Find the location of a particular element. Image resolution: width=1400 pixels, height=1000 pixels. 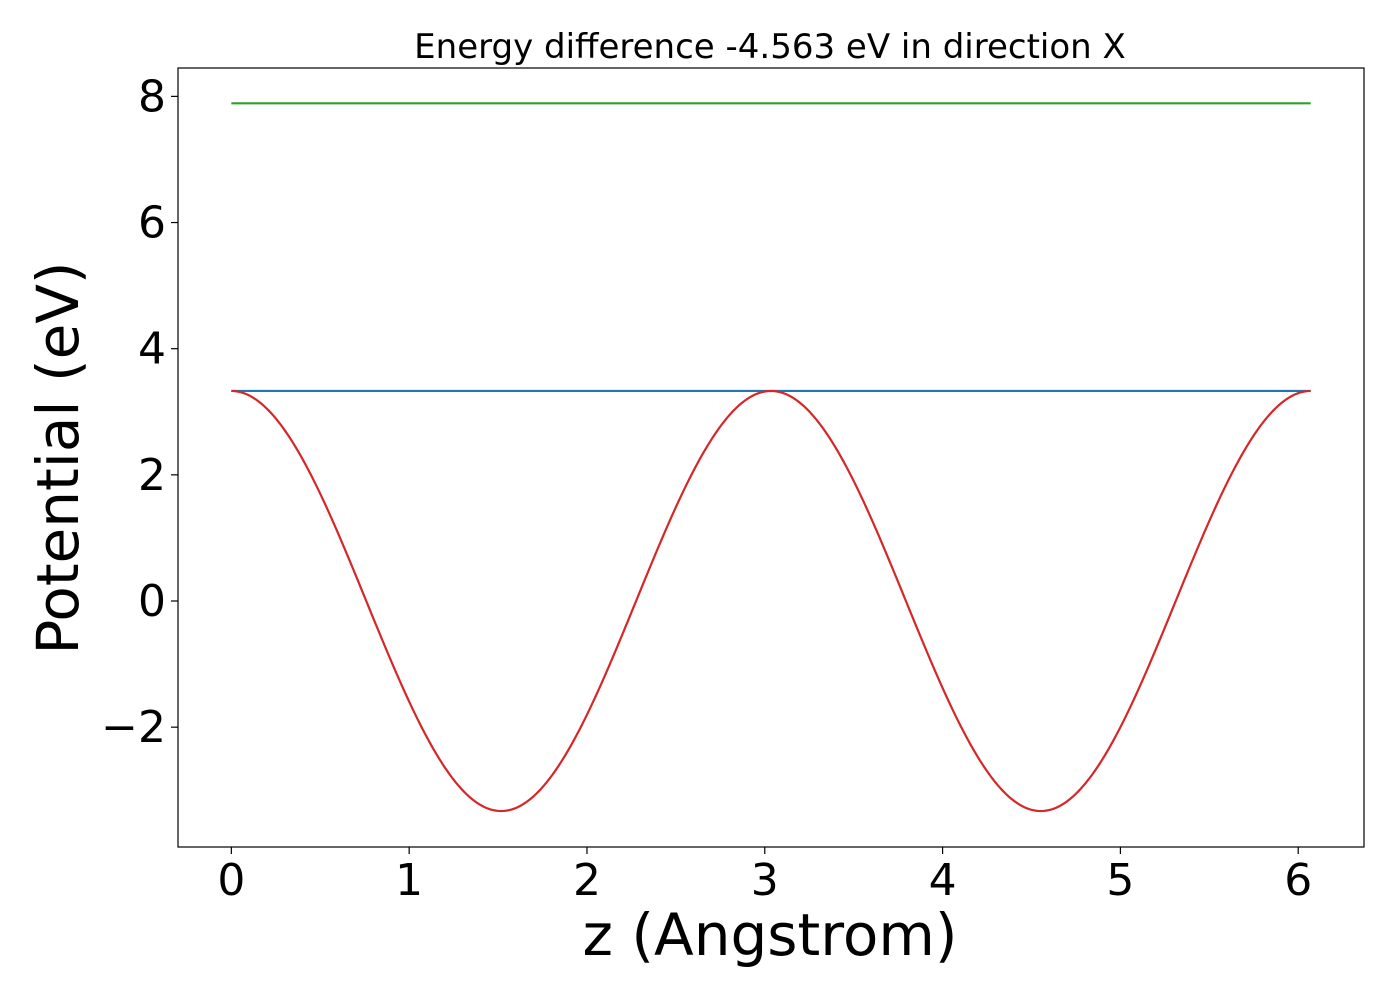

y-tick-label: 8 is located at coordinates (152, 96).